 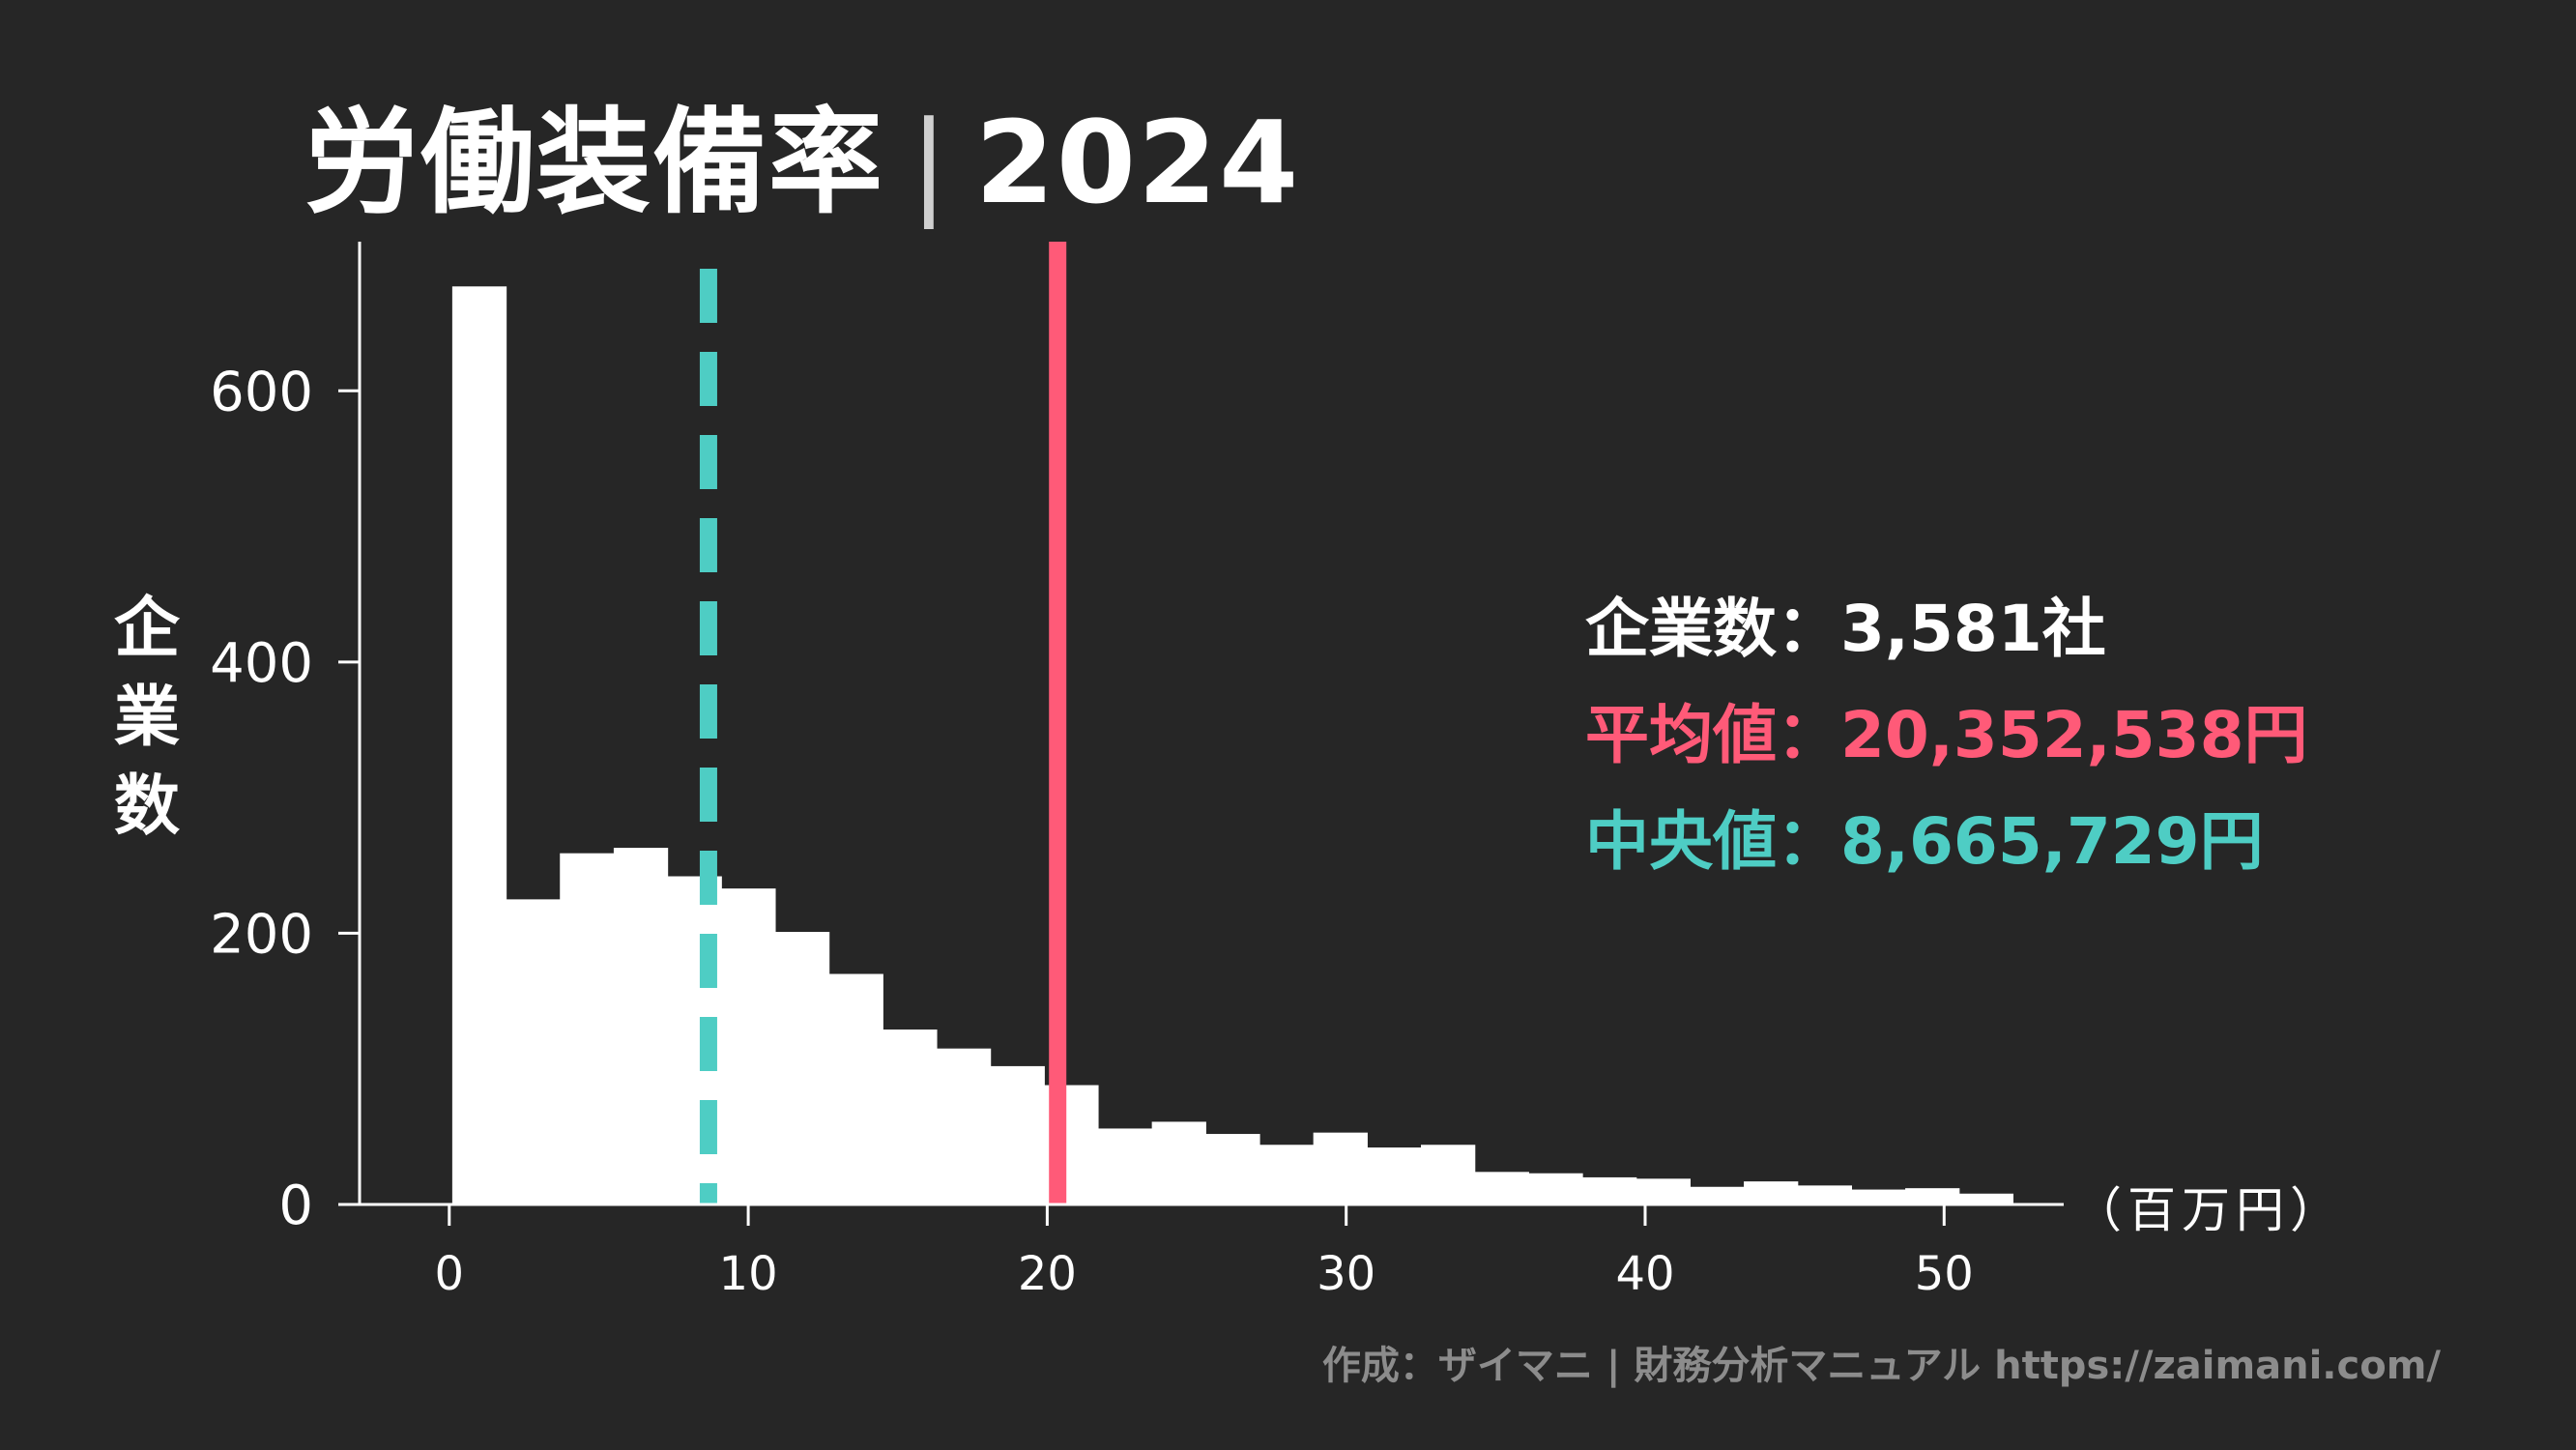 What do you see at coordinates (261, 664) in the screenshot?
I see `y-tick-label-400: 400` at bounding box center [261, 664].